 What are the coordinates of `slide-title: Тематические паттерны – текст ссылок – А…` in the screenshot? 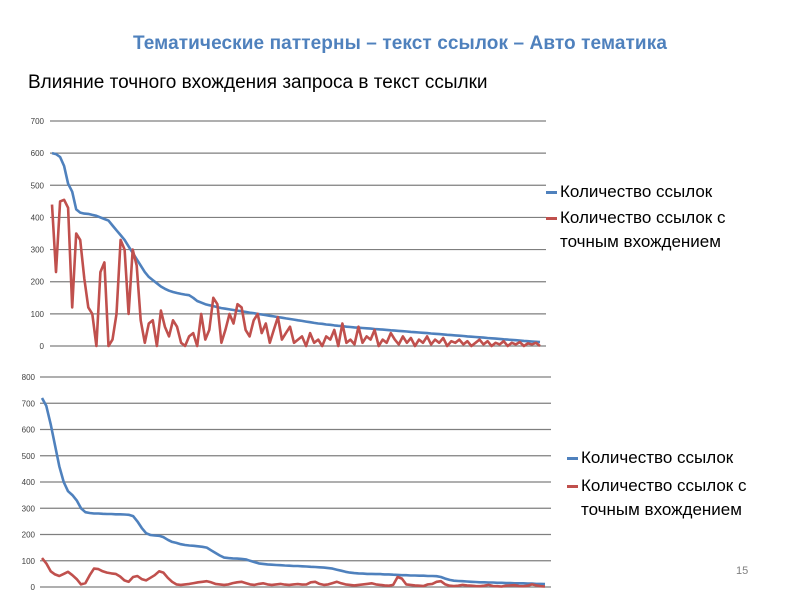 It's located at (400, 43).